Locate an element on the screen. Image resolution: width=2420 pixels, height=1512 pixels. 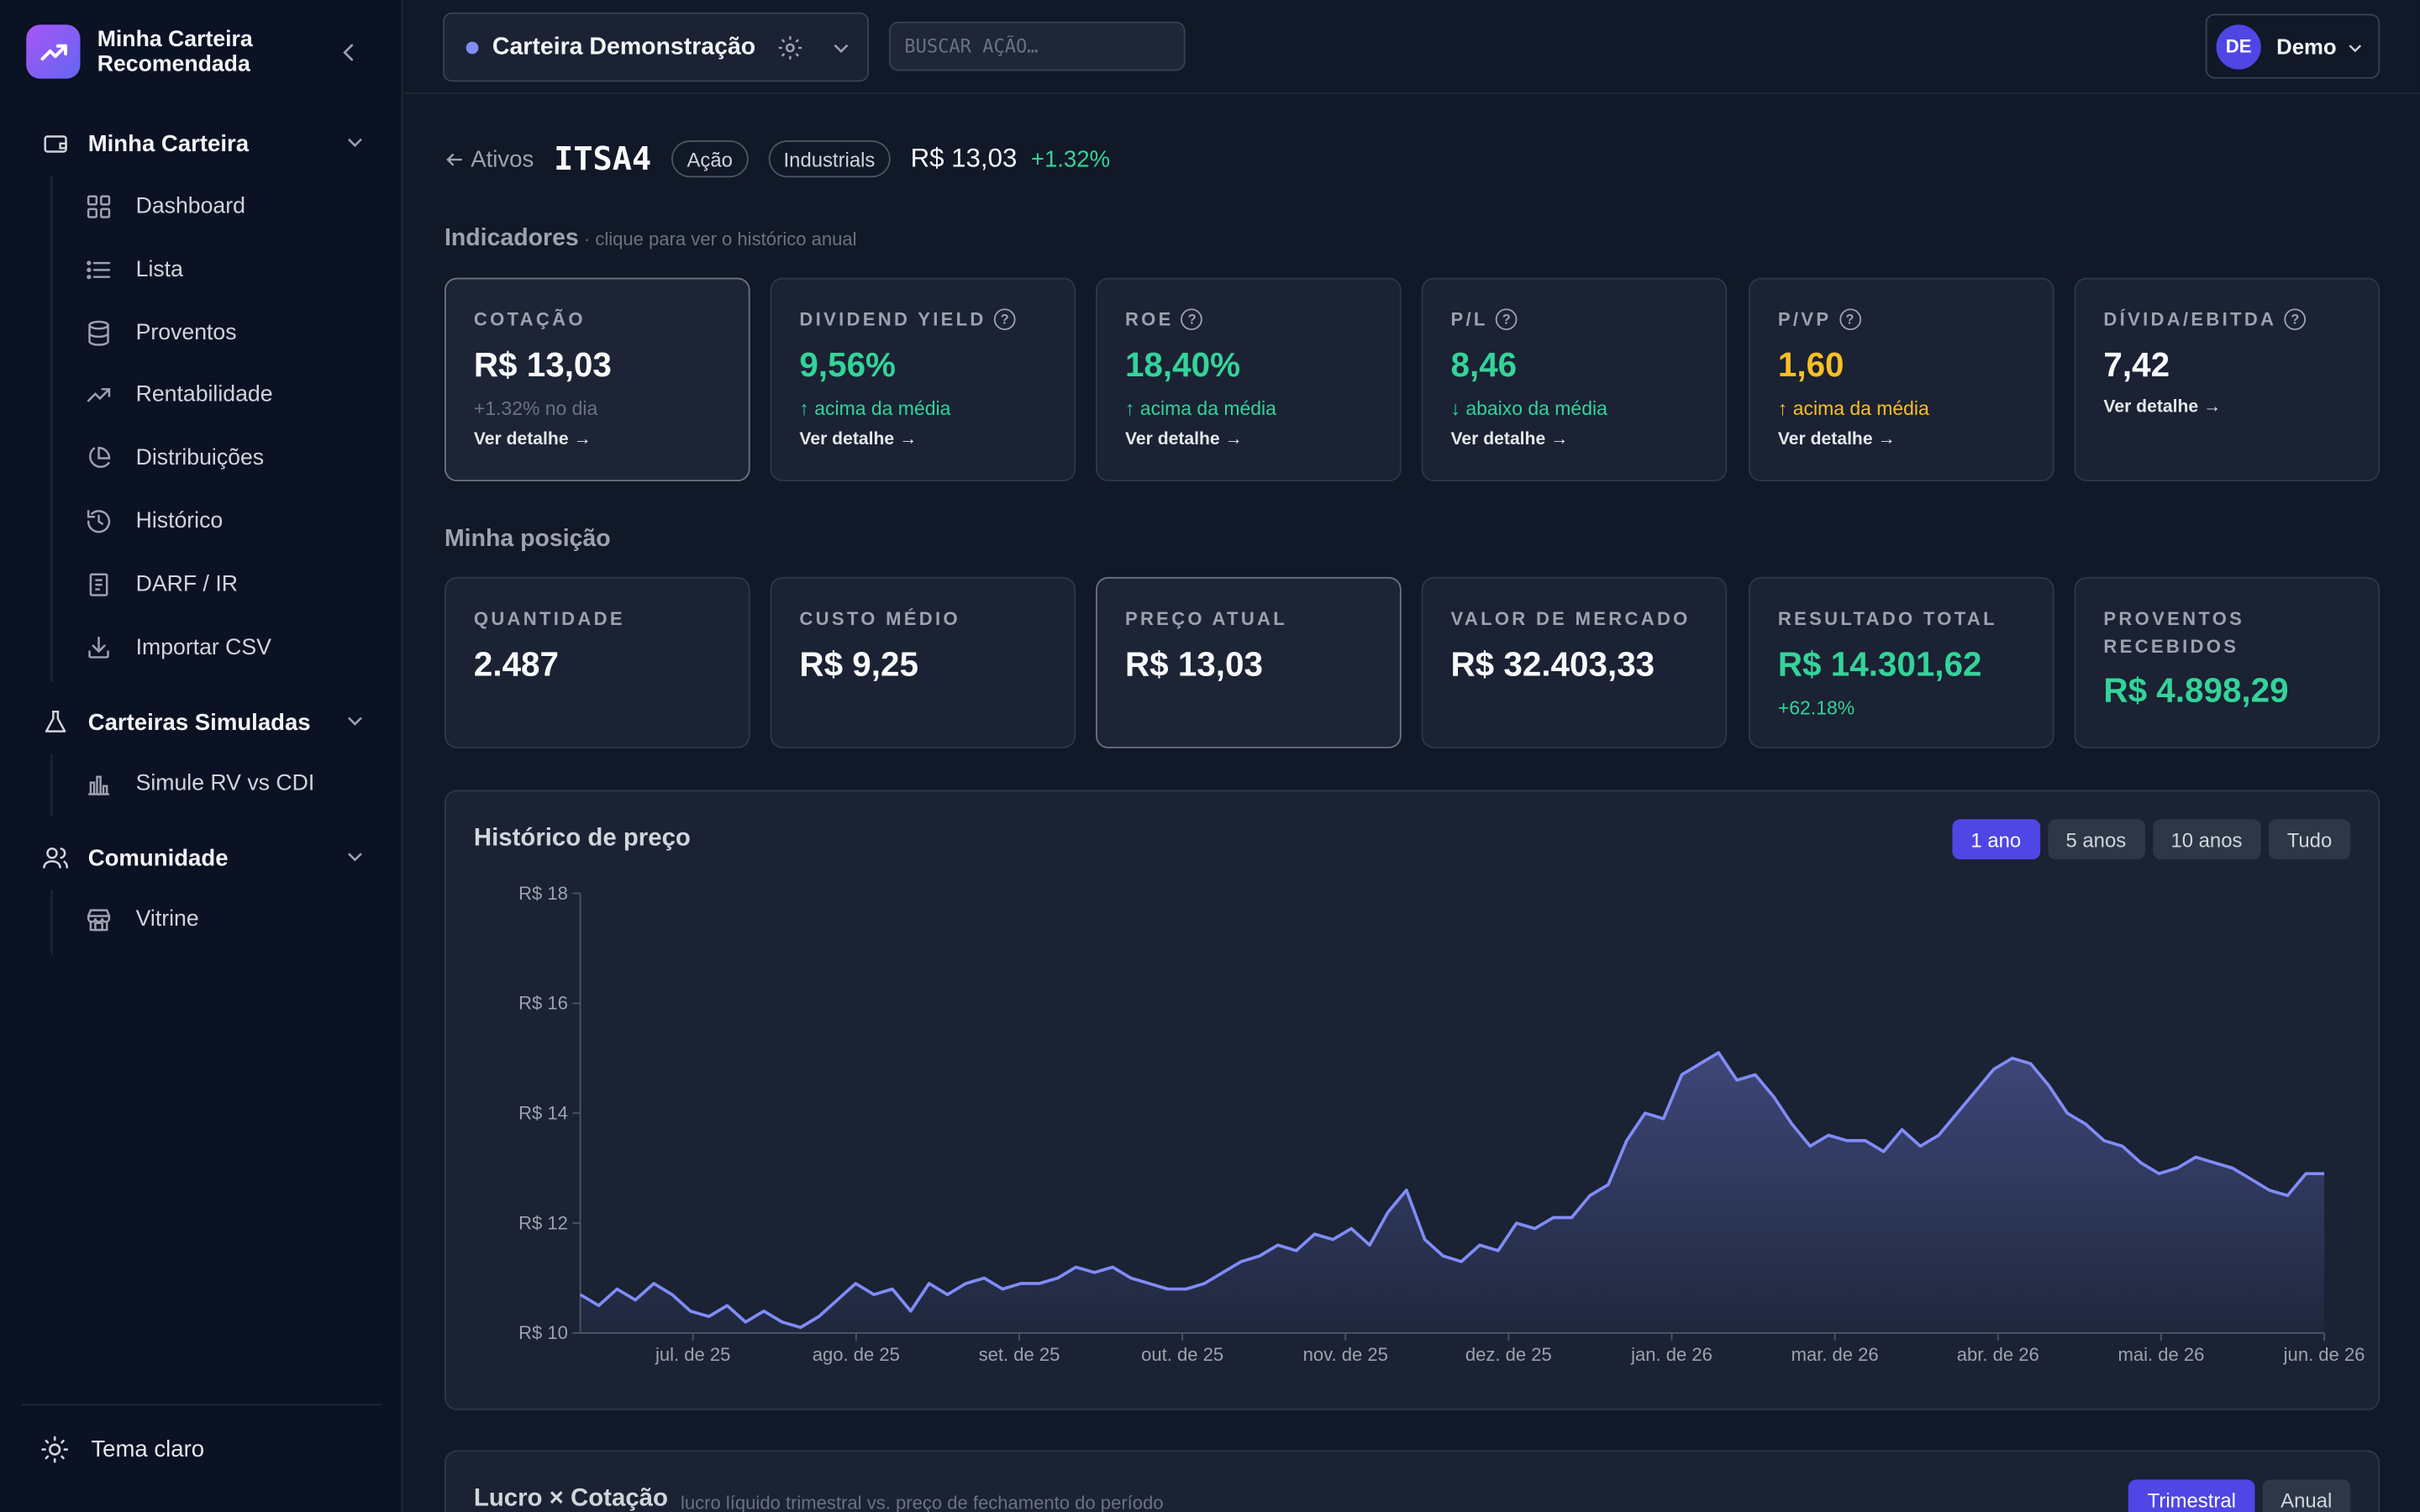
sidebar-item-vitrine: Vitrine is located at coordinates (142, 919).